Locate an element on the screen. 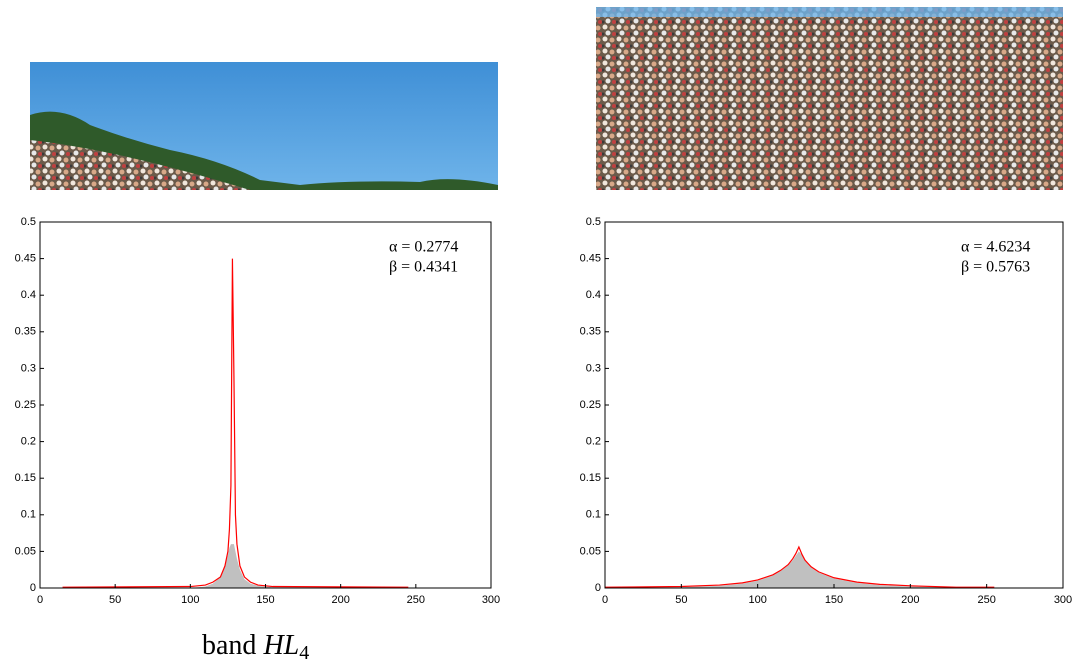 The height and width of the screenshot is (662, 1086). caption-subscript: 4 is located at coordinates (304, 652).